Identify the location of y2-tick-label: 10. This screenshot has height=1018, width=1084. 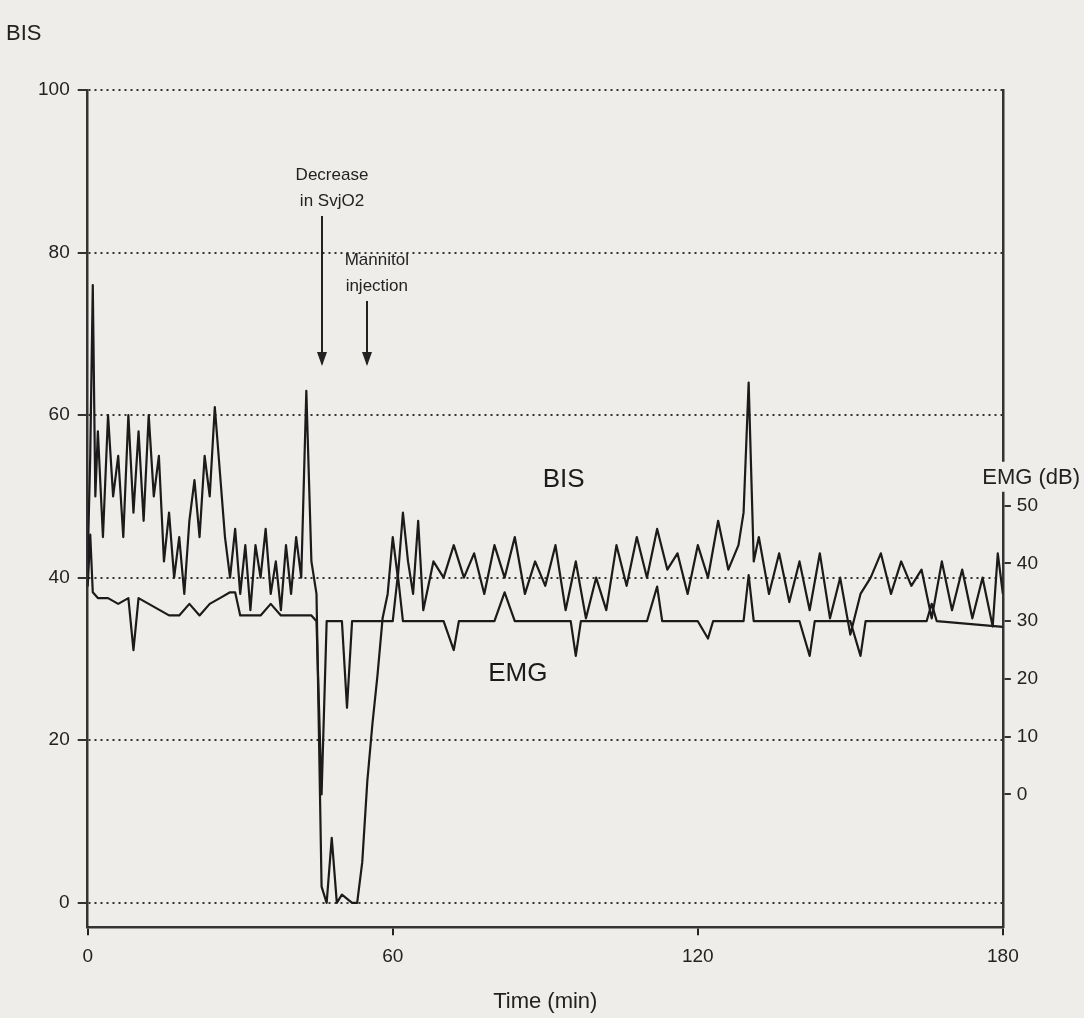
(1027, 735).